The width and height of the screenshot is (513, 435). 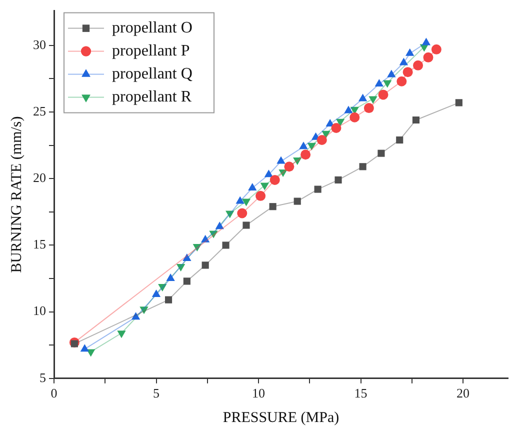 What do you see at coordinates (39, 244) in the screenshot?
I see `y-tick-label: 15` at bounding box center [39, 244].